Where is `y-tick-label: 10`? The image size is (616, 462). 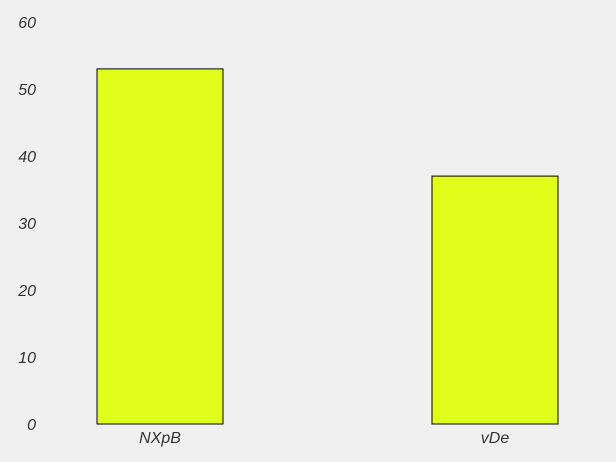 y-tick-label: 10 is located at coordinates (27, 358).